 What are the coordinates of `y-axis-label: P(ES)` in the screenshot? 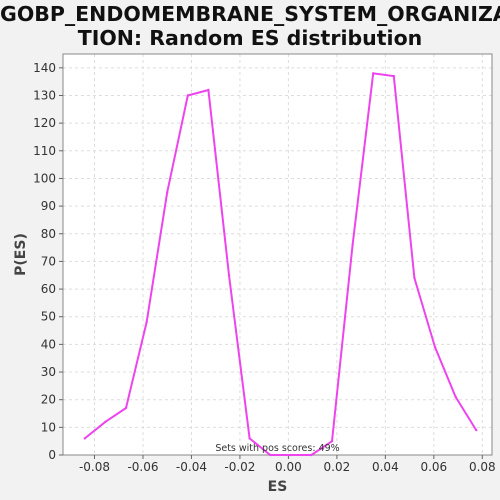 It's located at (21, 254).